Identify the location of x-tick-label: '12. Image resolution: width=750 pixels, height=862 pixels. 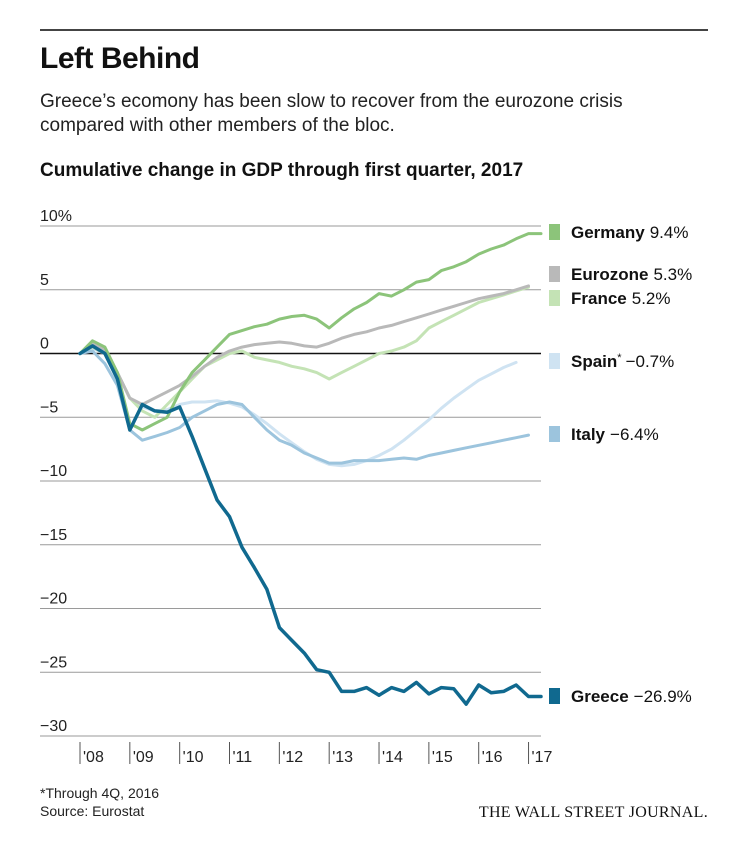
(292, 757).